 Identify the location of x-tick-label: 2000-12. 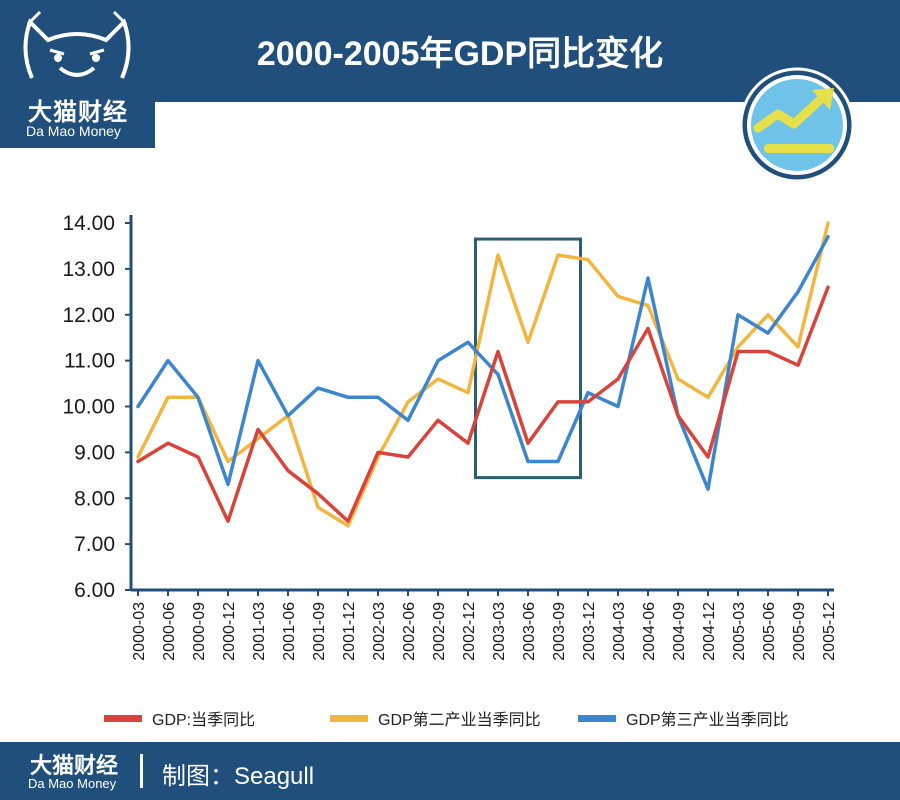
(229, 631).